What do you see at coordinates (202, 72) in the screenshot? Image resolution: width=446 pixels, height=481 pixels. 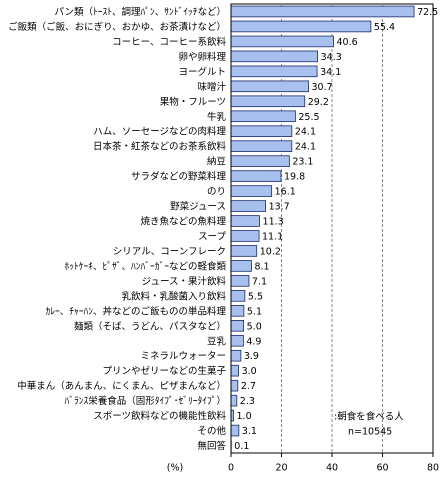 I see `category-label: ヨーグルト` at bounding box center [202, 72].